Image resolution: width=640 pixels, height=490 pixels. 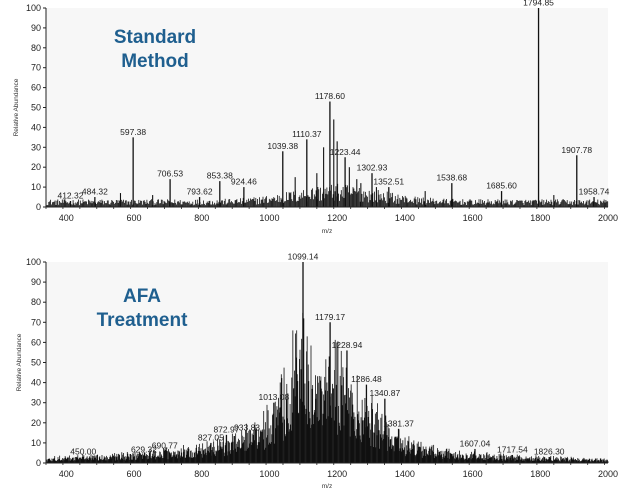 I want to click on peak-label: 412.32, so click(x=70, y=196).